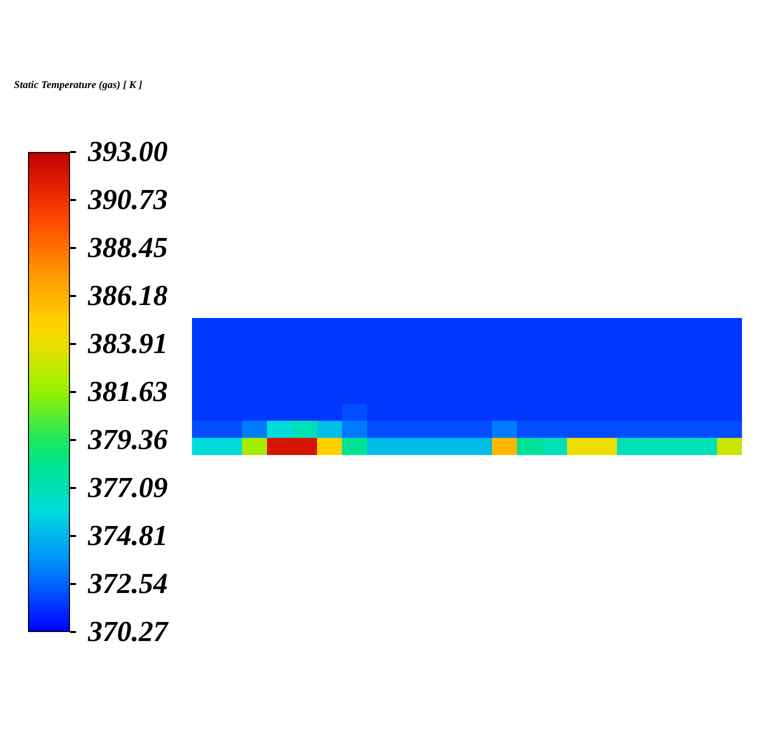  What do you see at coordinates (128, 343) in the screenshot?
I see `color-bar-label: 383.91` at bounding box center [128, 343].